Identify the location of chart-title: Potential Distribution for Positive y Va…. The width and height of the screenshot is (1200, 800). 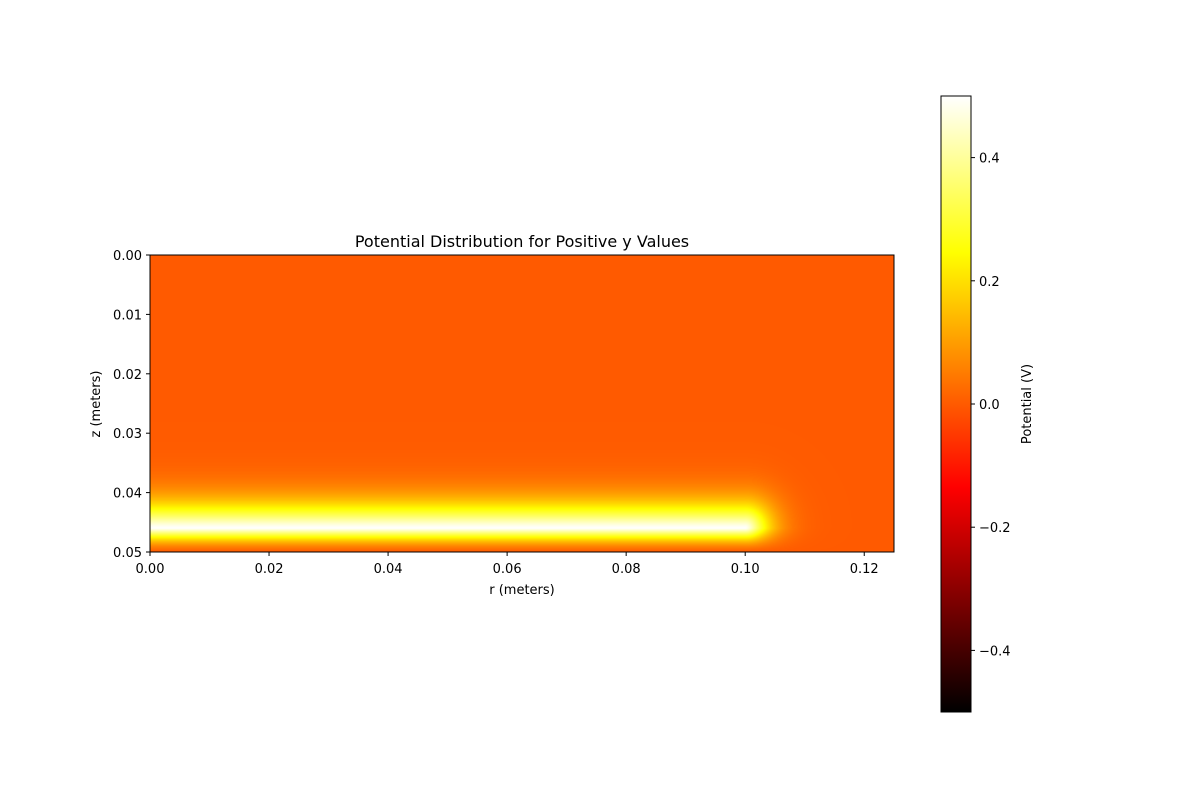
(522, 241).